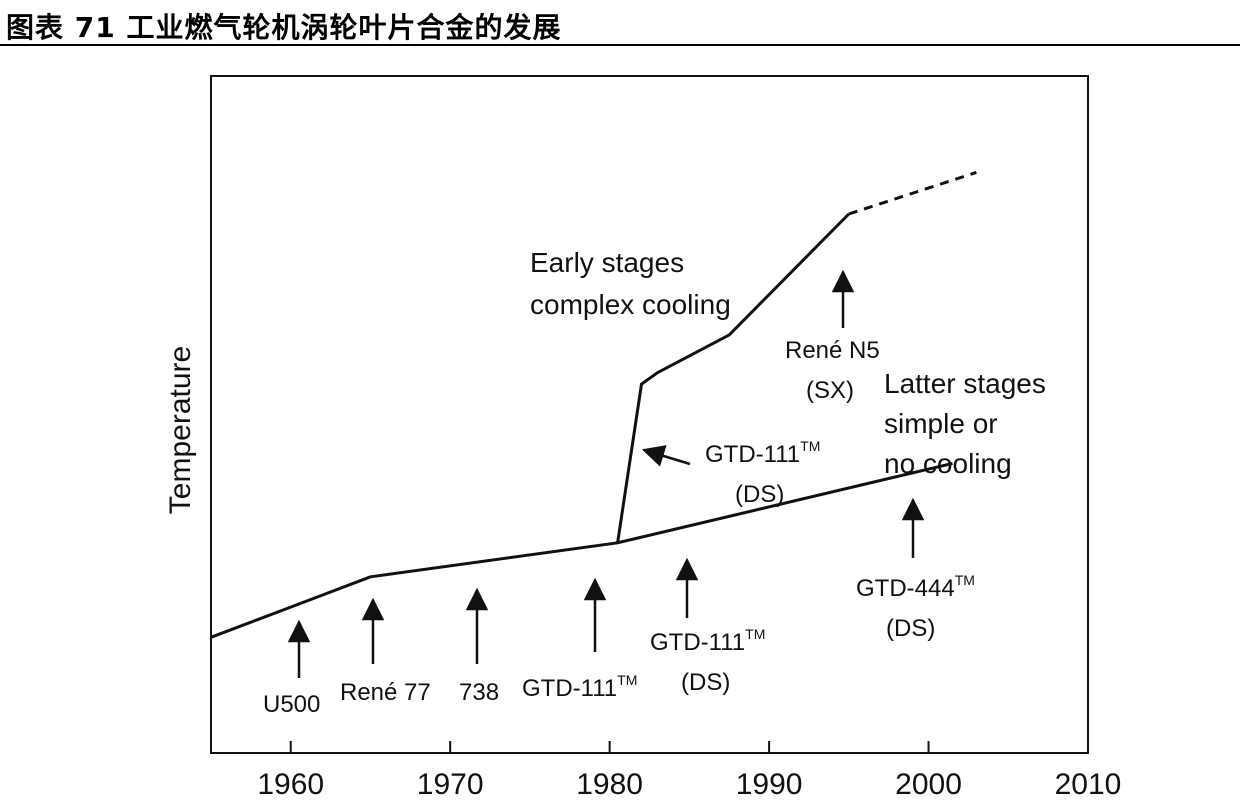  I want to click on annotation-label-gtd111ds_lower: GTD-111TM, so click(707, 641).